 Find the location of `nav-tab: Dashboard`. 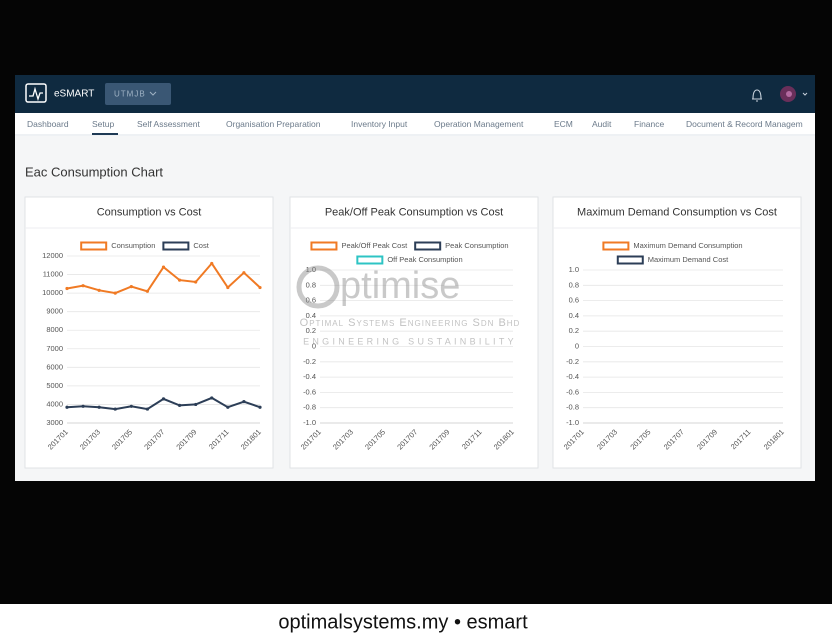

nav-tab: Dashboard is located at coordinates (48, 124).